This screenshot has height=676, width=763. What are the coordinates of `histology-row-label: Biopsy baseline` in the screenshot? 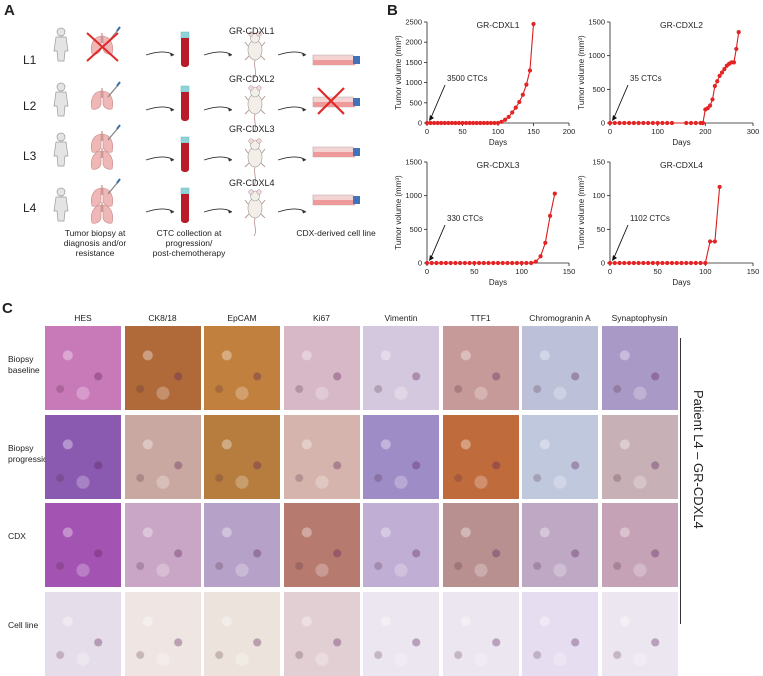 It's located at (24, 364).